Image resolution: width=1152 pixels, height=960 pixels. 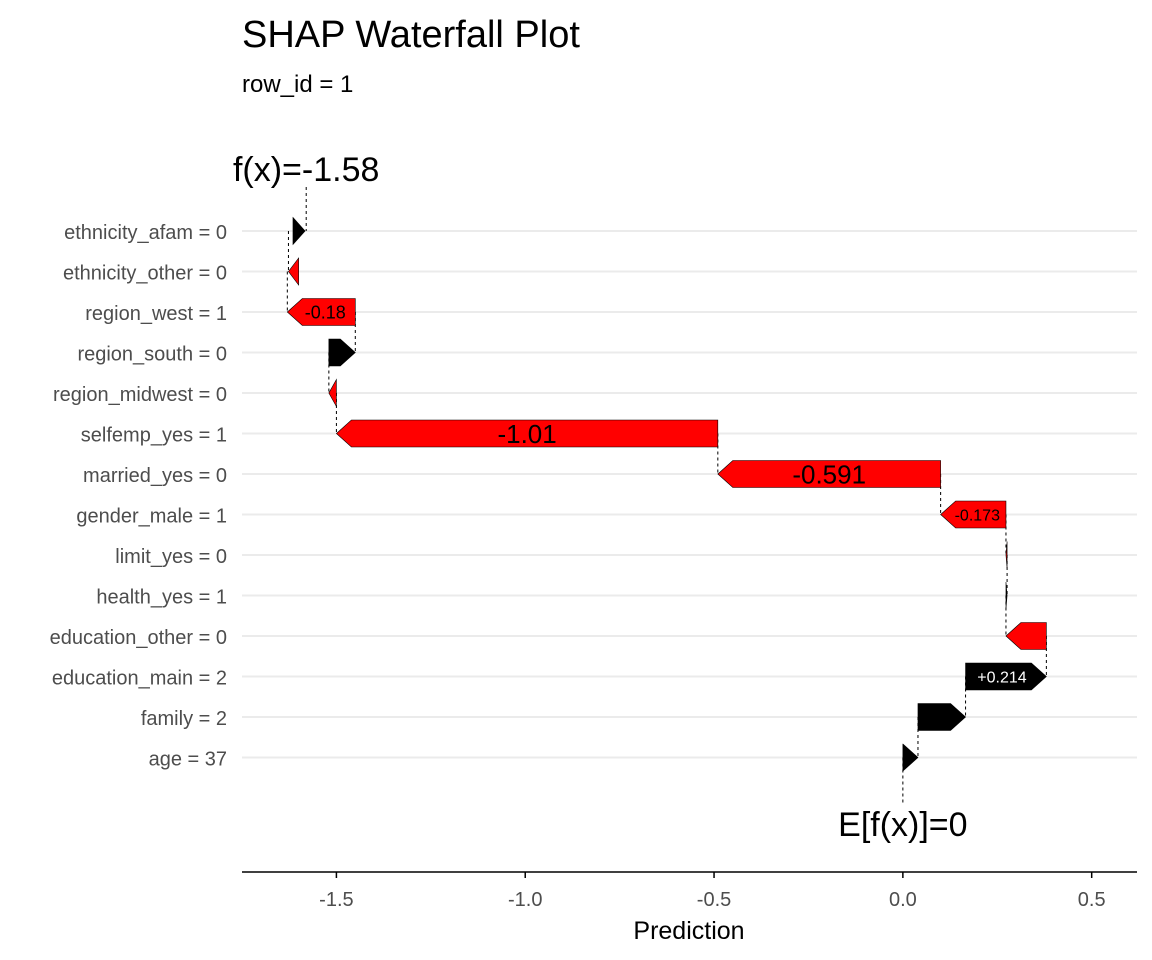 What do you see at coordinates (161, 598) in the screenshot?
I see `feature-label: health_yes = 1` at bounding box center [161, 598].